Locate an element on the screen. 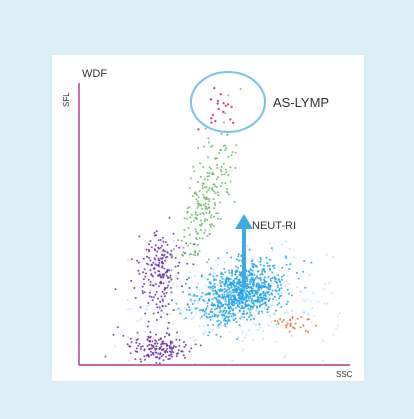 The image size is (414, 419). scatter-series-lymphocyte is located at coordinates (155, 272).